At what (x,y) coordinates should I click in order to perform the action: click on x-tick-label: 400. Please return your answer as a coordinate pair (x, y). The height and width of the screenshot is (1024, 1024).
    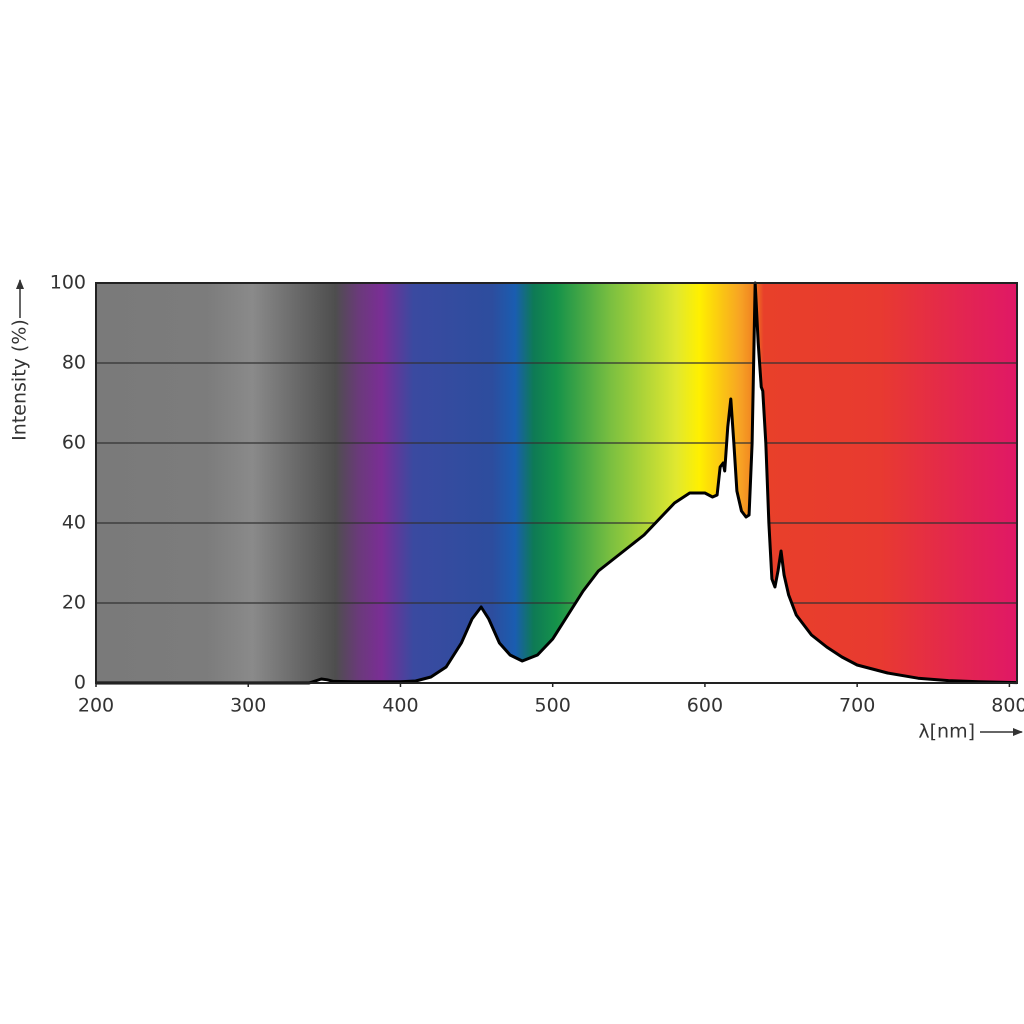
    Looking at the image, I should click on (400, 706).